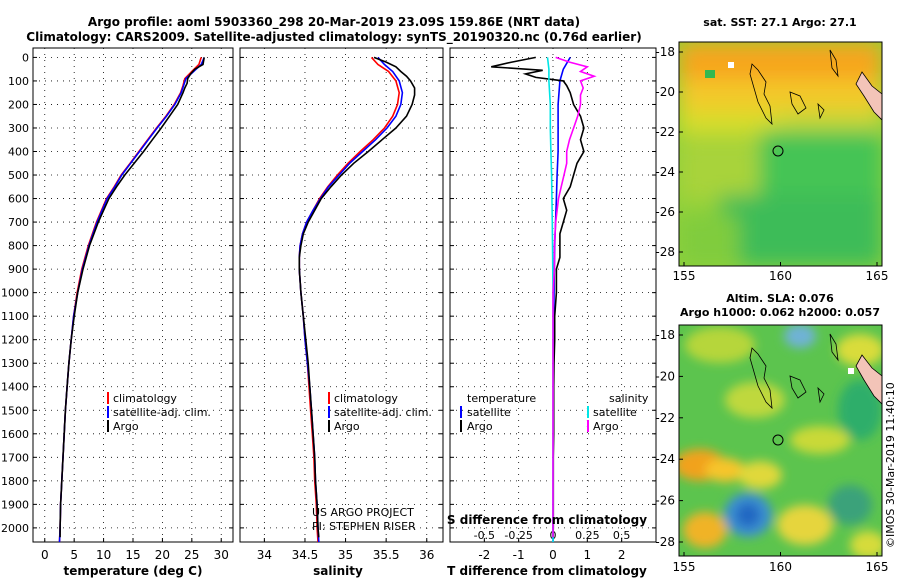 The width and height of the screenshot is (900, 584). What do you see at coordinates (386, 555) in the screenshot?
I see `x-tick-label: 35.5` at bounding box center [386, 555].